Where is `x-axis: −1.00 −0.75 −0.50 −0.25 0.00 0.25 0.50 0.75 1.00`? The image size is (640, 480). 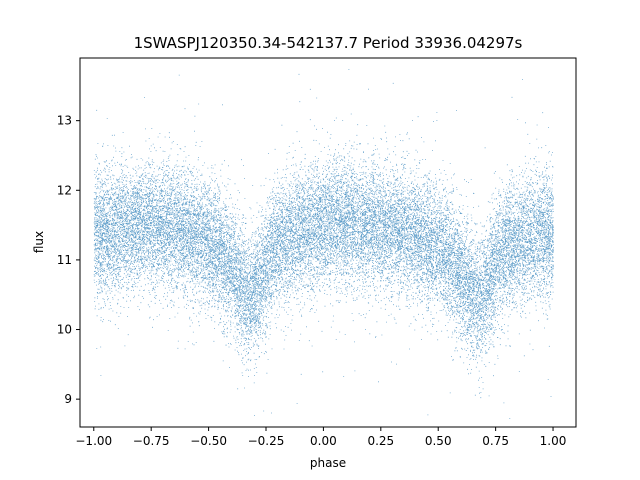 x-axis: −1.00 −0.75 −0.50 −0.25 0.00 0.25 0.50 0.75 1.00 is located at coordinates (320, 437).